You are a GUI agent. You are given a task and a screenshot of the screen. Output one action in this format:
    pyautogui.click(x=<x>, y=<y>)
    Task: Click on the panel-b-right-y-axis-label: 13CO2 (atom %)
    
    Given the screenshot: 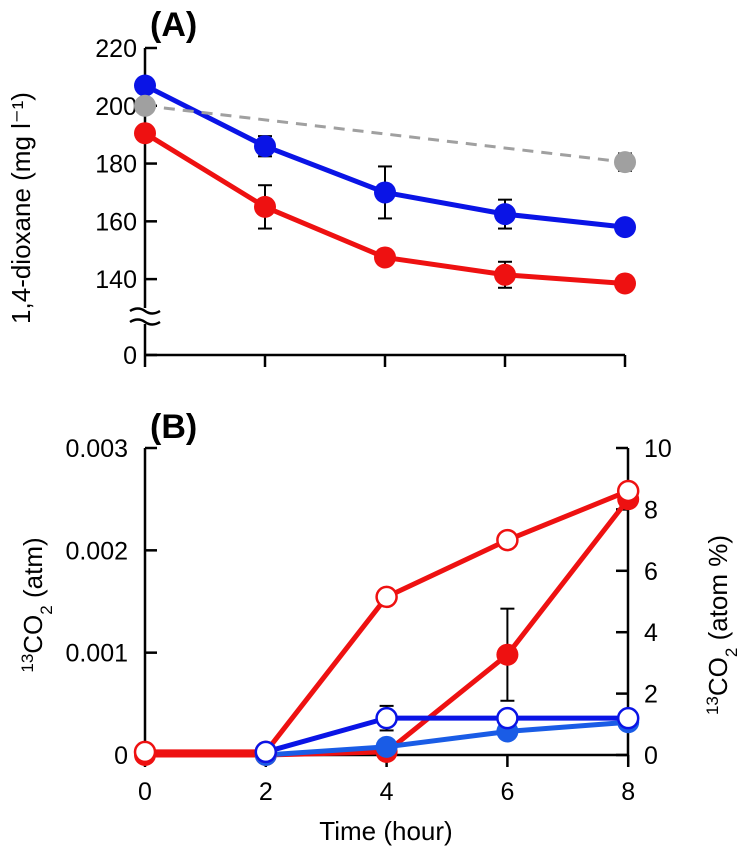 What is the action you would take?
    pyautogui.click(x=722, y=625)
    